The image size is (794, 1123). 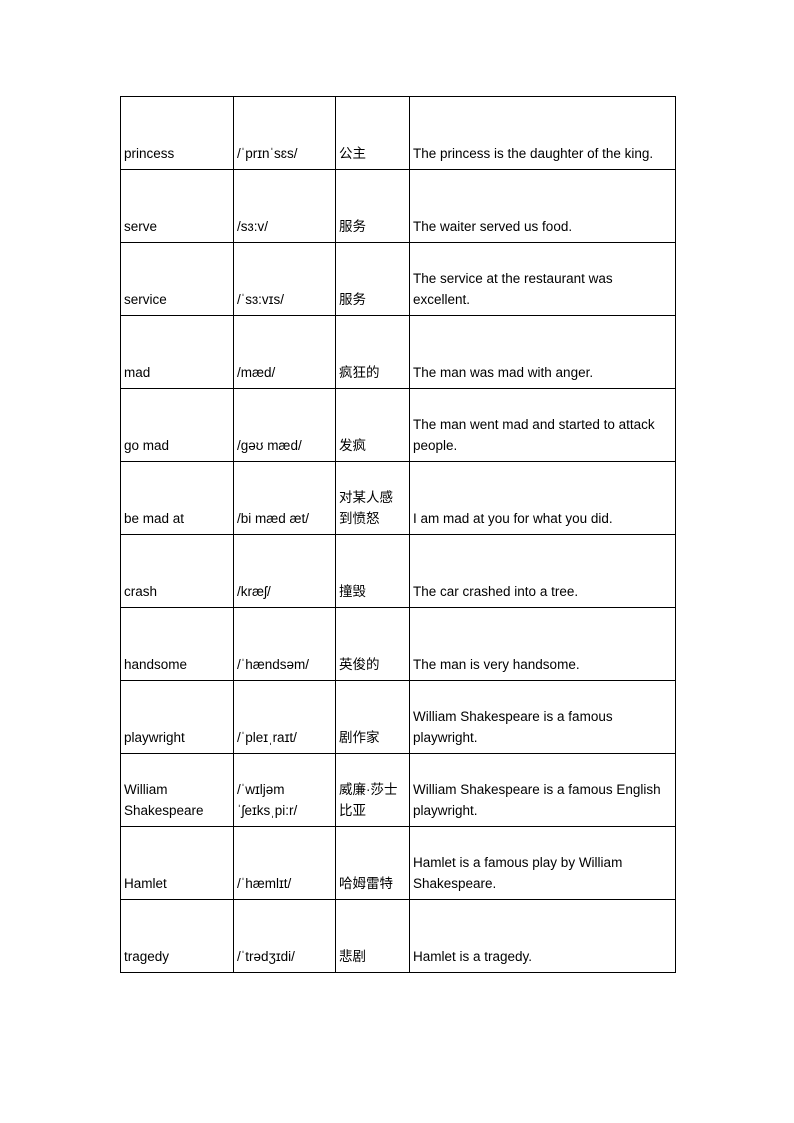 What do you see at coordinates (177, 717) in the screenshot?
I see `word-cell: playwright` at bounding box center [177, 717].